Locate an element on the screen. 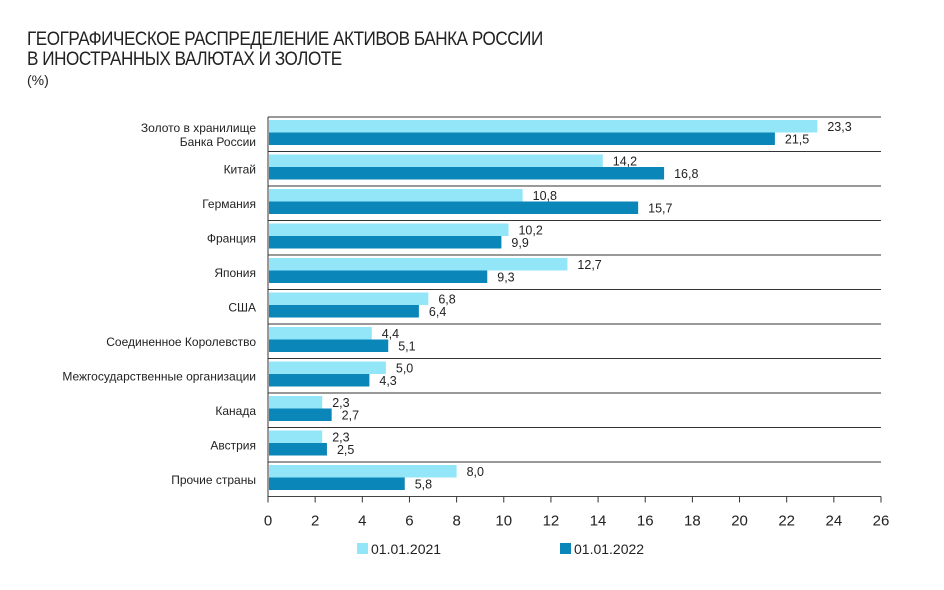 The width and height of the screenshot is (944, 590). x-tick-label: 10 is located at coordinates (503, 521).